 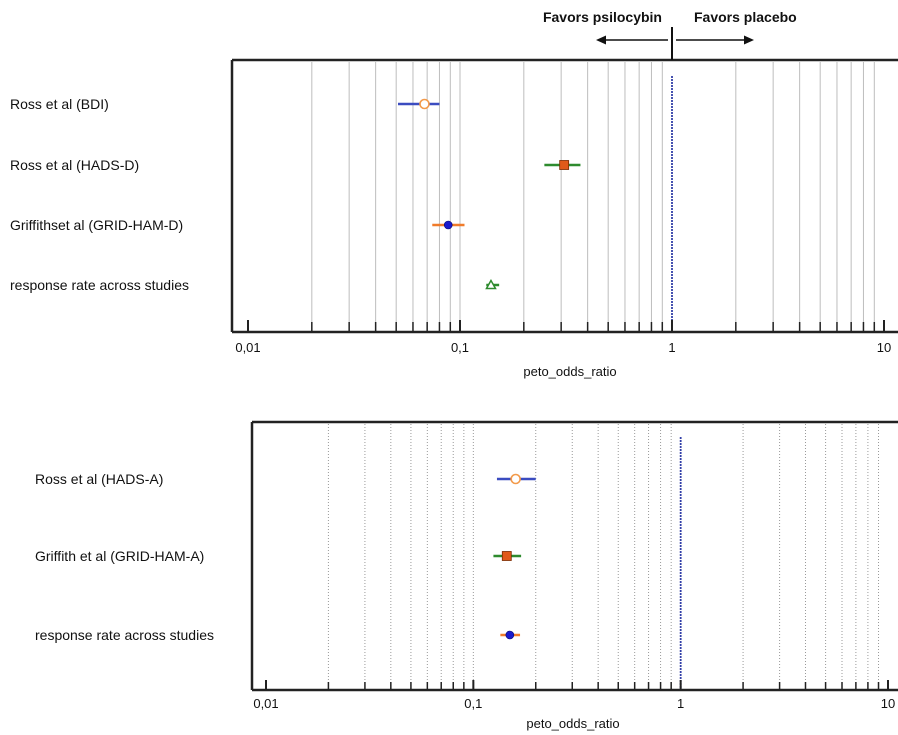 I want to click on favor-arrowhead-left, so click(x=601, y=40).